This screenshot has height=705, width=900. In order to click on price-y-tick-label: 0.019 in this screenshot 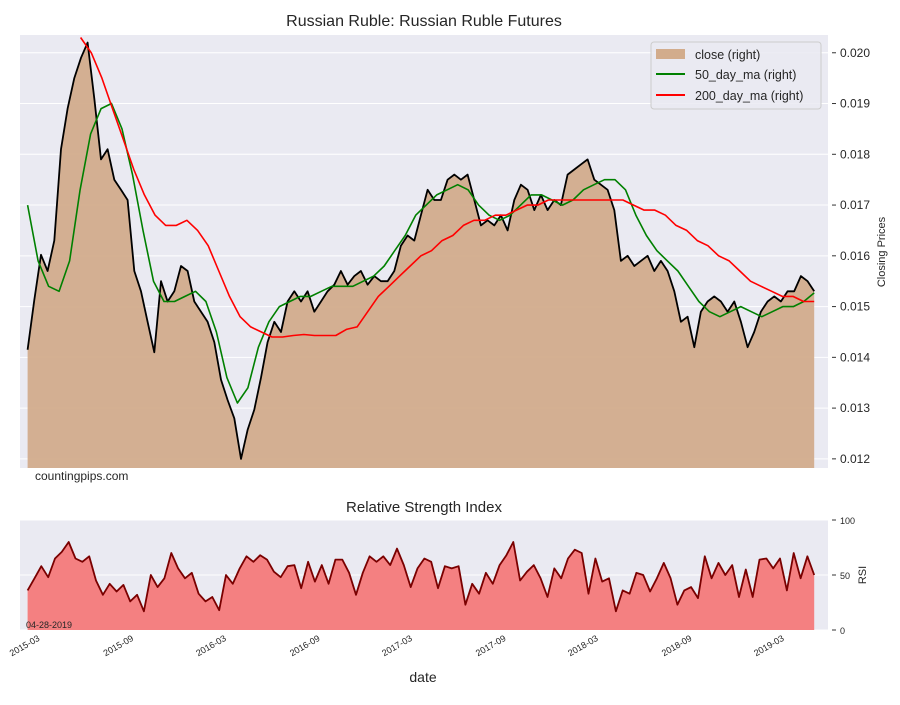, I will do `click(855, 104)`.